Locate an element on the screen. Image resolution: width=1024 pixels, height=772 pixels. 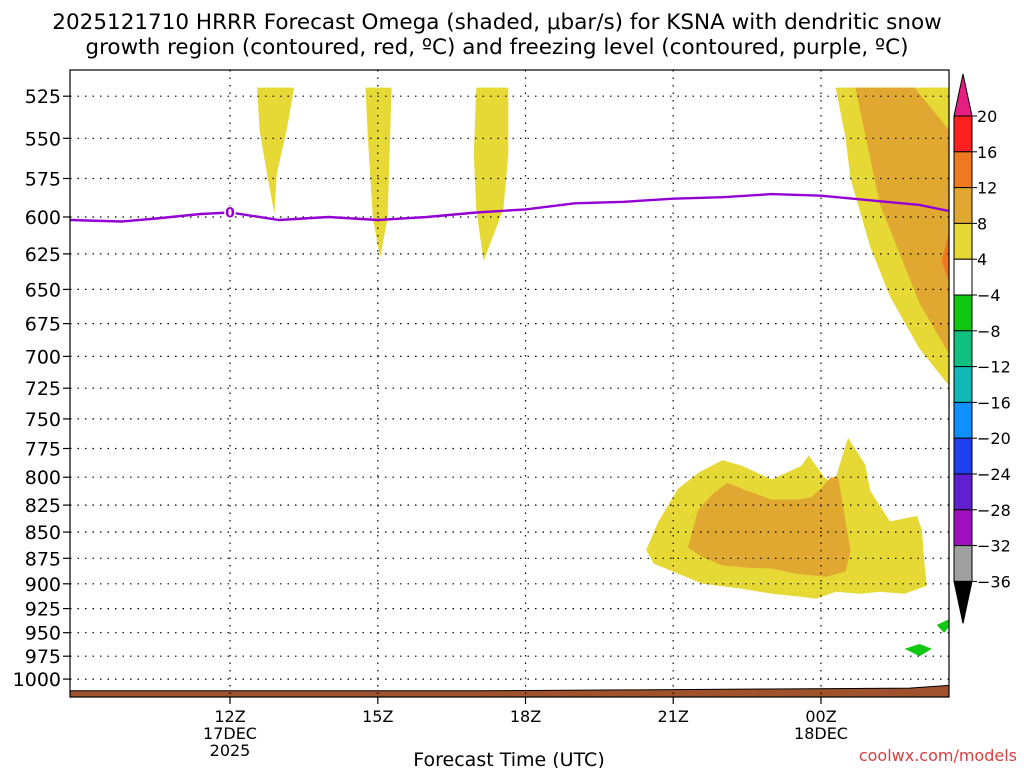
y-tick-label-725: 725 is located at coordinates (43, 389).